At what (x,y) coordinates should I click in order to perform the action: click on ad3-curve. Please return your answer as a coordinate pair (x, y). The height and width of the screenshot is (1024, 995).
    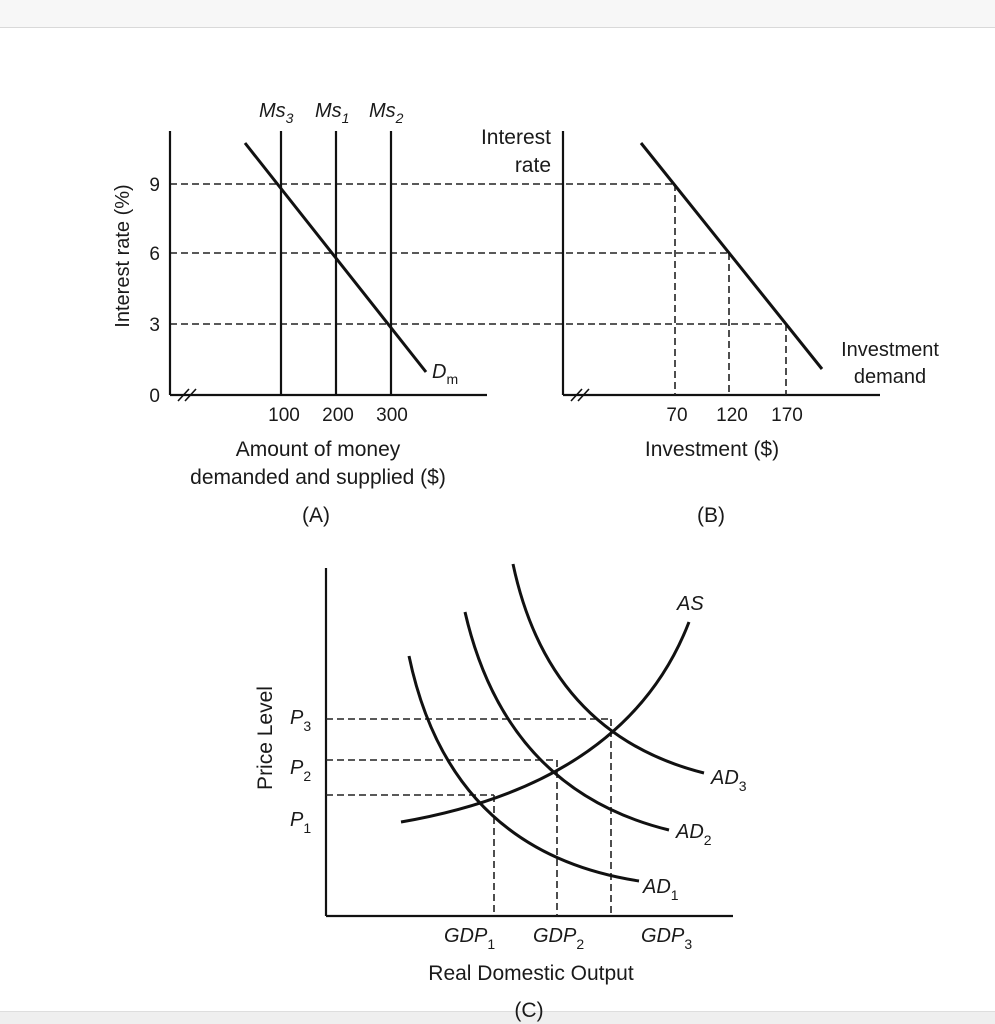
    Looking at the image, I should click on (608, 669).